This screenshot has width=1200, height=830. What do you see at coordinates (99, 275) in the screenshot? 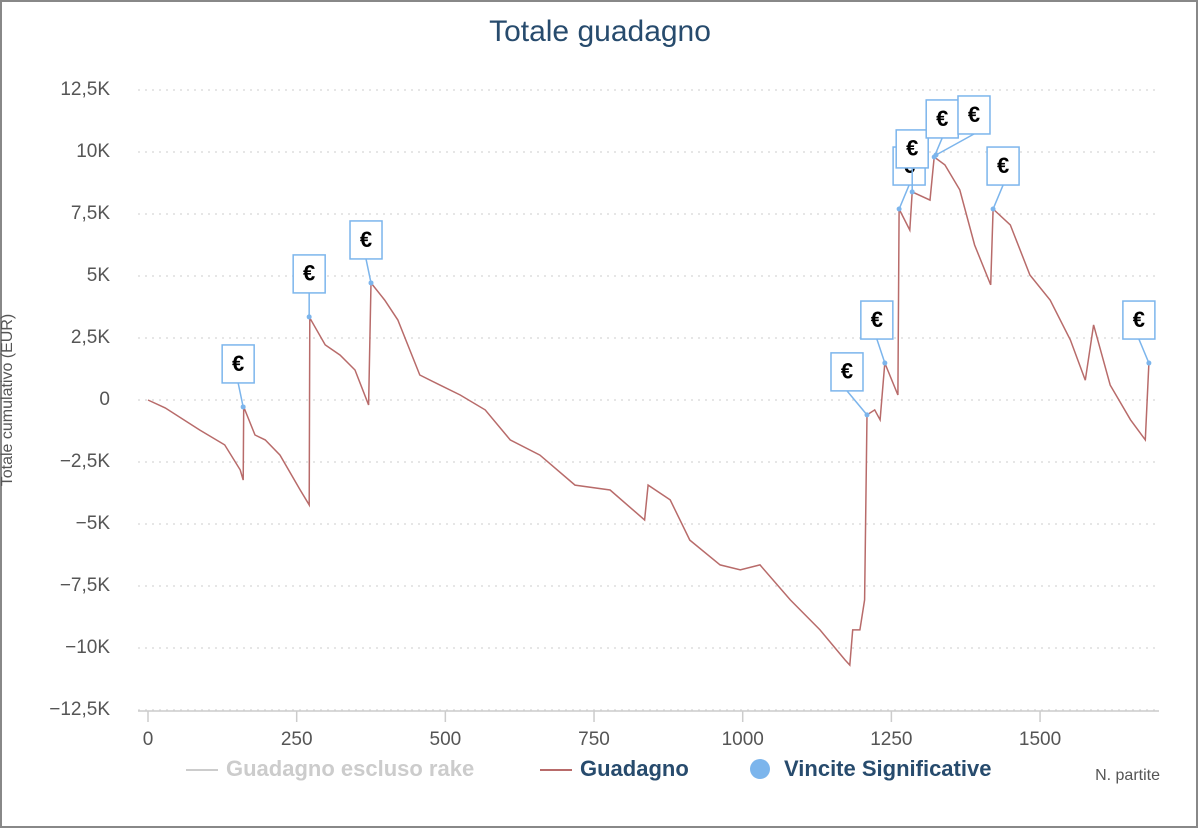
I see `y-tick-label: 5K` at bounding box center [99, 275].